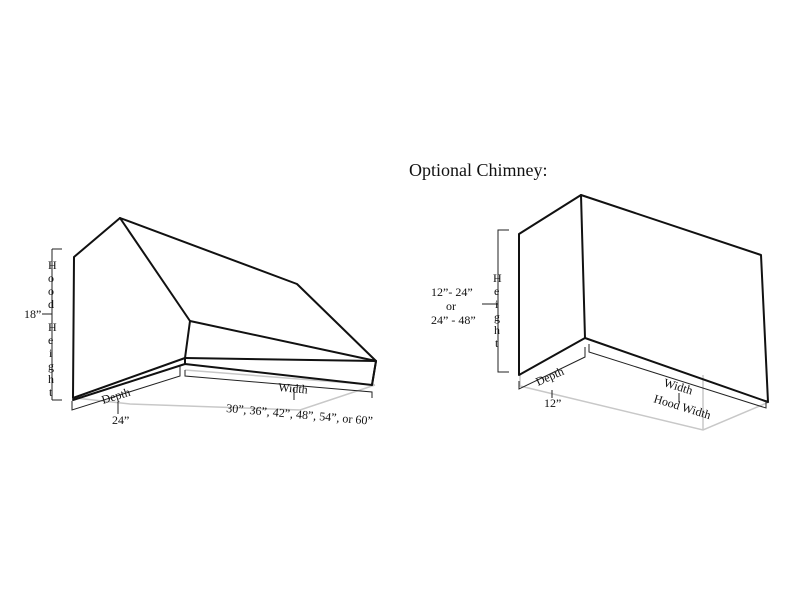  Describe the element at coordinates (300, 414) in the screenshot. I see `hood-width-options: 30”, 36”, 42”, 48”, 54”, or 60”` at that location.